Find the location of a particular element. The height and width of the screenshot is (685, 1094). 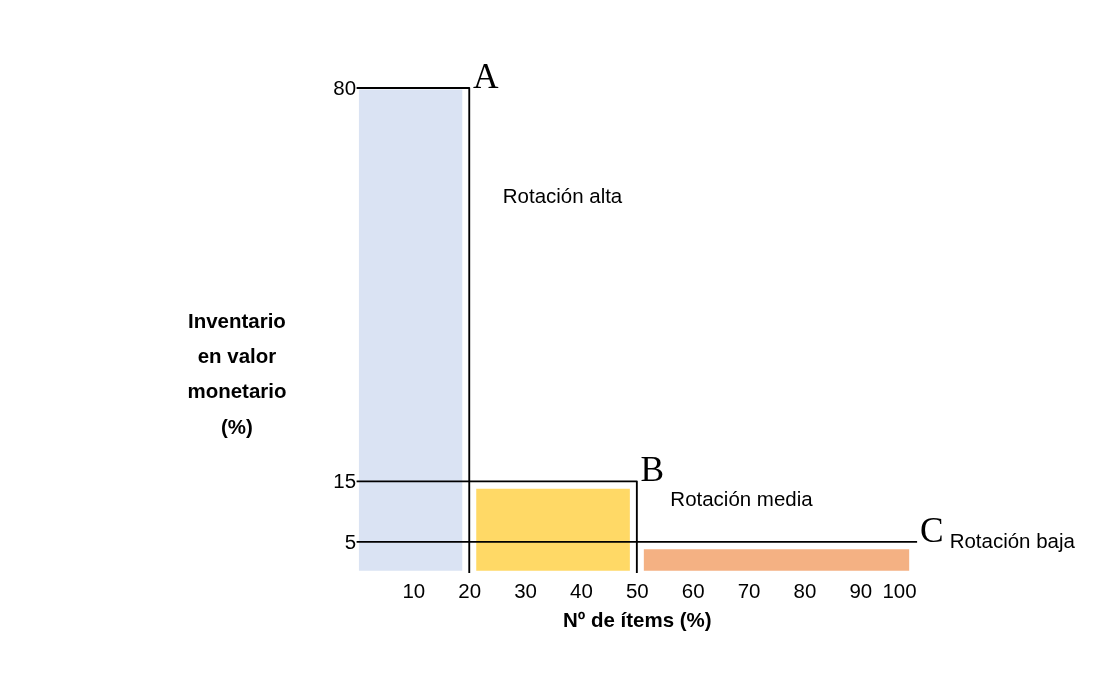

annotation: Rotación media is located at coordinates (742, 499).